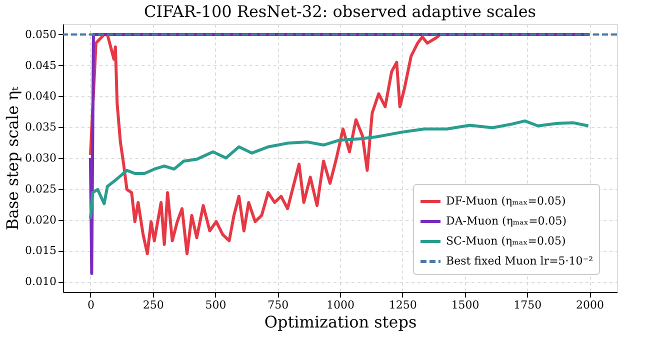 The image size is (648, 354). I want to click on x-tick-label: 0, so click(90, 305).